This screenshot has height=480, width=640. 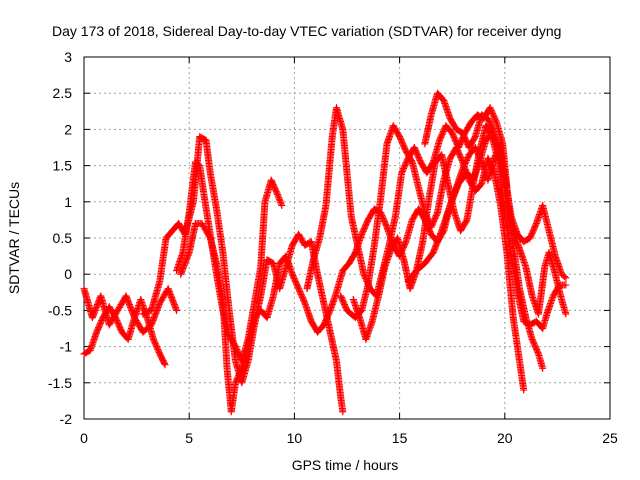 What do you see at coordinates (84, 438) in the screenshot?
I see `x-tick-label: 0` at bounding box center [84, 438].